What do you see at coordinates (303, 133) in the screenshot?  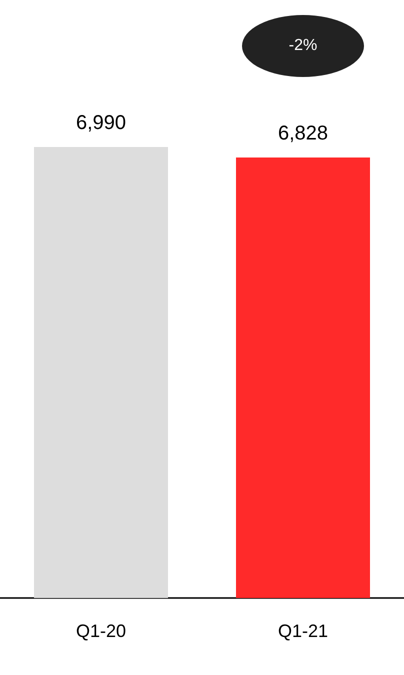 I see `data-label: 6,828` at bounding box center [303, 133].